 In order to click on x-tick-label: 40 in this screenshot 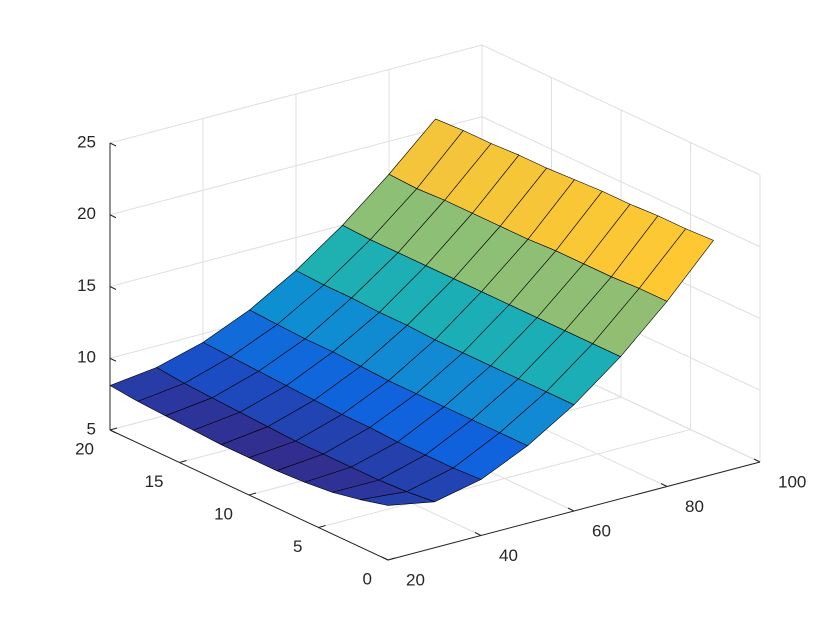, I will do `click(508, 555)`.